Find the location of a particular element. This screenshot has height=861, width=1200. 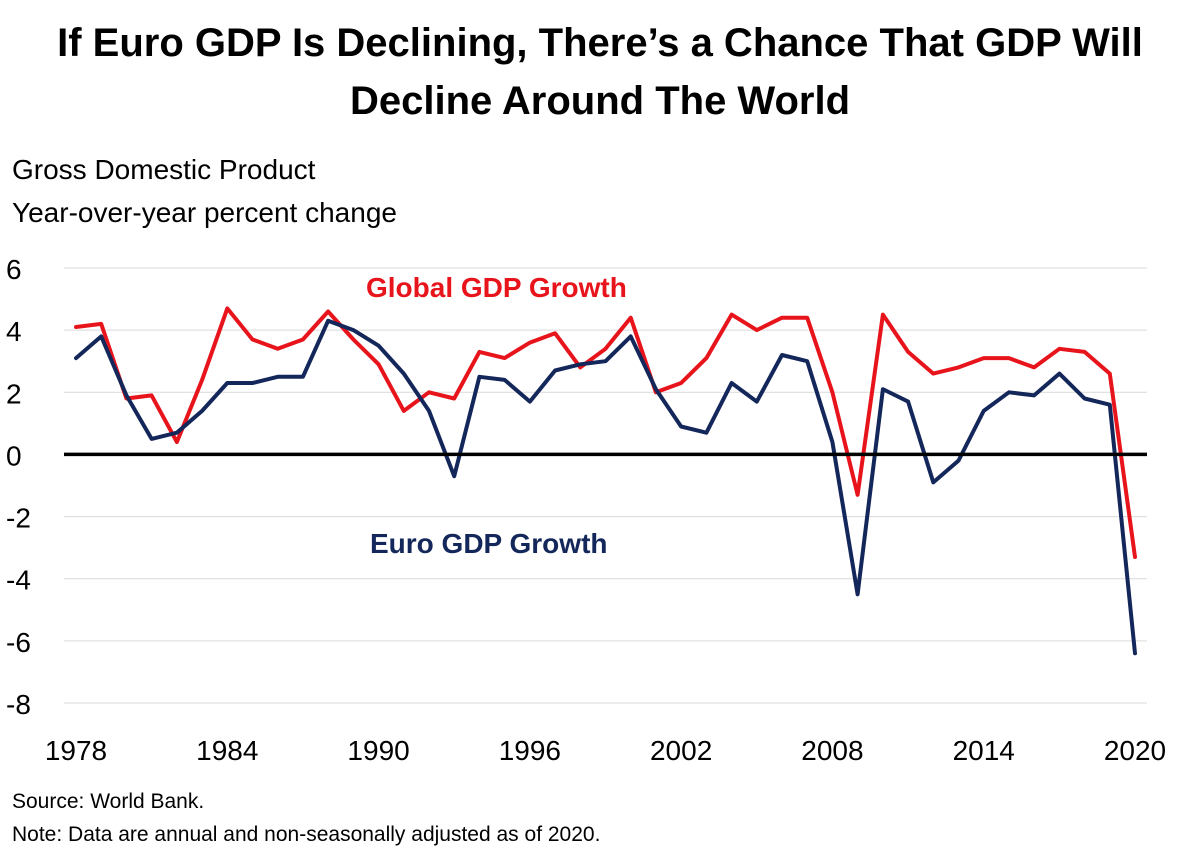

global-gdp-label: Global GDP Growth is located at coordinates (496, 287).